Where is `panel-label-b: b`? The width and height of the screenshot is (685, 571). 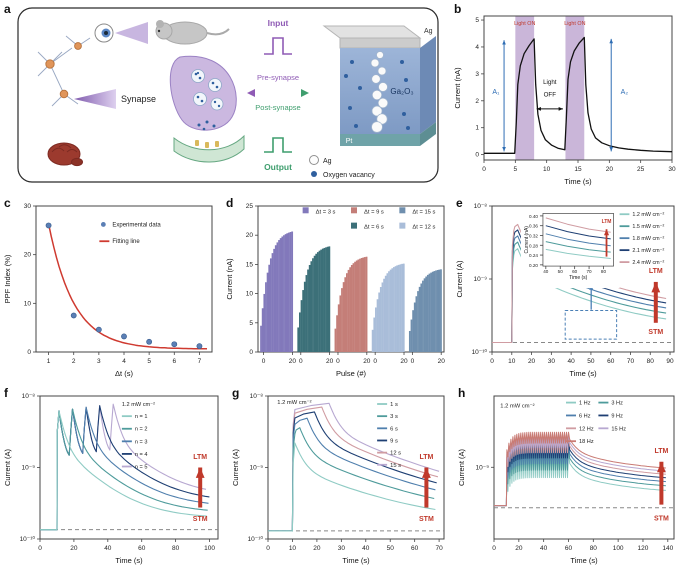 panel-label-b: b is located at coordinates (458, 9).